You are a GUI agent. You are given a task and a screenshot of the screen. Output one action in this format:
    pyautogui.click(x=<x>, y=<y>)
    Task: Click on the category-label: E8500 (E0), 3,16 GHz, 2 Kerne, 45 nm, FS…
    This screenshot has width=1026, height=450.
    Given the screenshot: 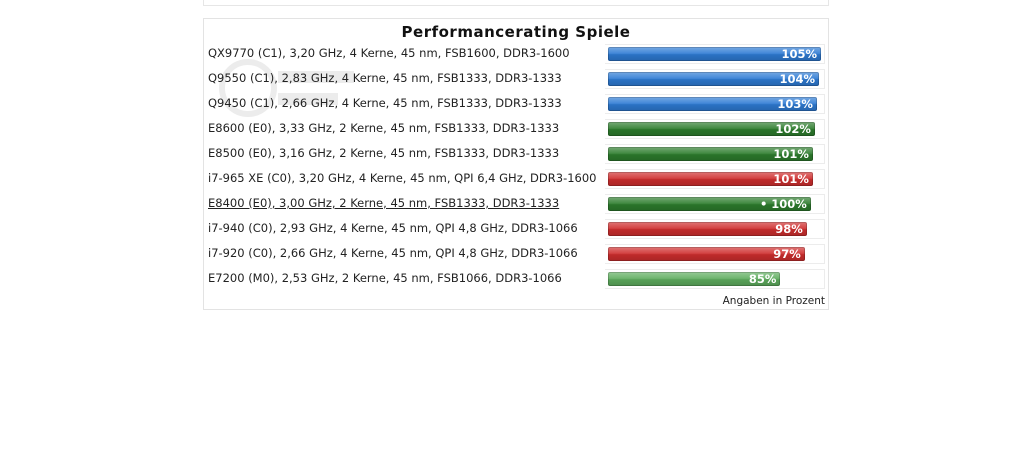 What is the action you would take?
    pyautogui.click(x=384, y=152)
    